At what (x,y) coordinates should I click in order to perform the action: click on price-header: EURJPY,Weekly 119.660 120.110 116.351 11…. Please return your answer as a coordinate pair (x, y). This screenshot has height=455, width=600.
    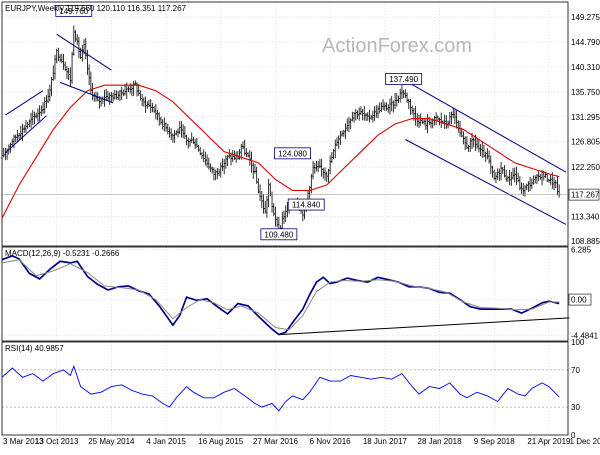
    Looking at the image, I should click on (96, 8).